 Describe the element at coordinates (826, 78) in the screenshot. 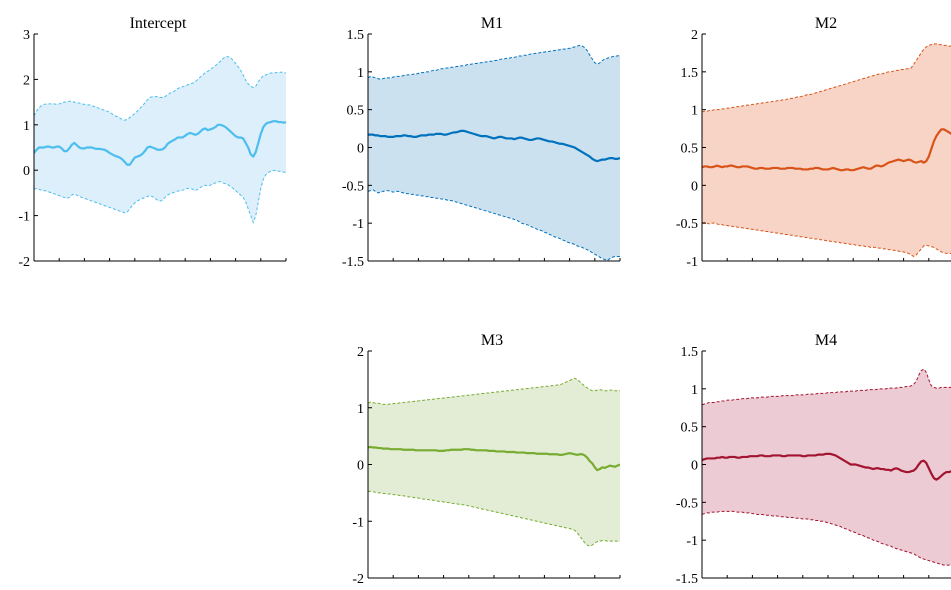

I see `upper-bound-line-m2` at that location.